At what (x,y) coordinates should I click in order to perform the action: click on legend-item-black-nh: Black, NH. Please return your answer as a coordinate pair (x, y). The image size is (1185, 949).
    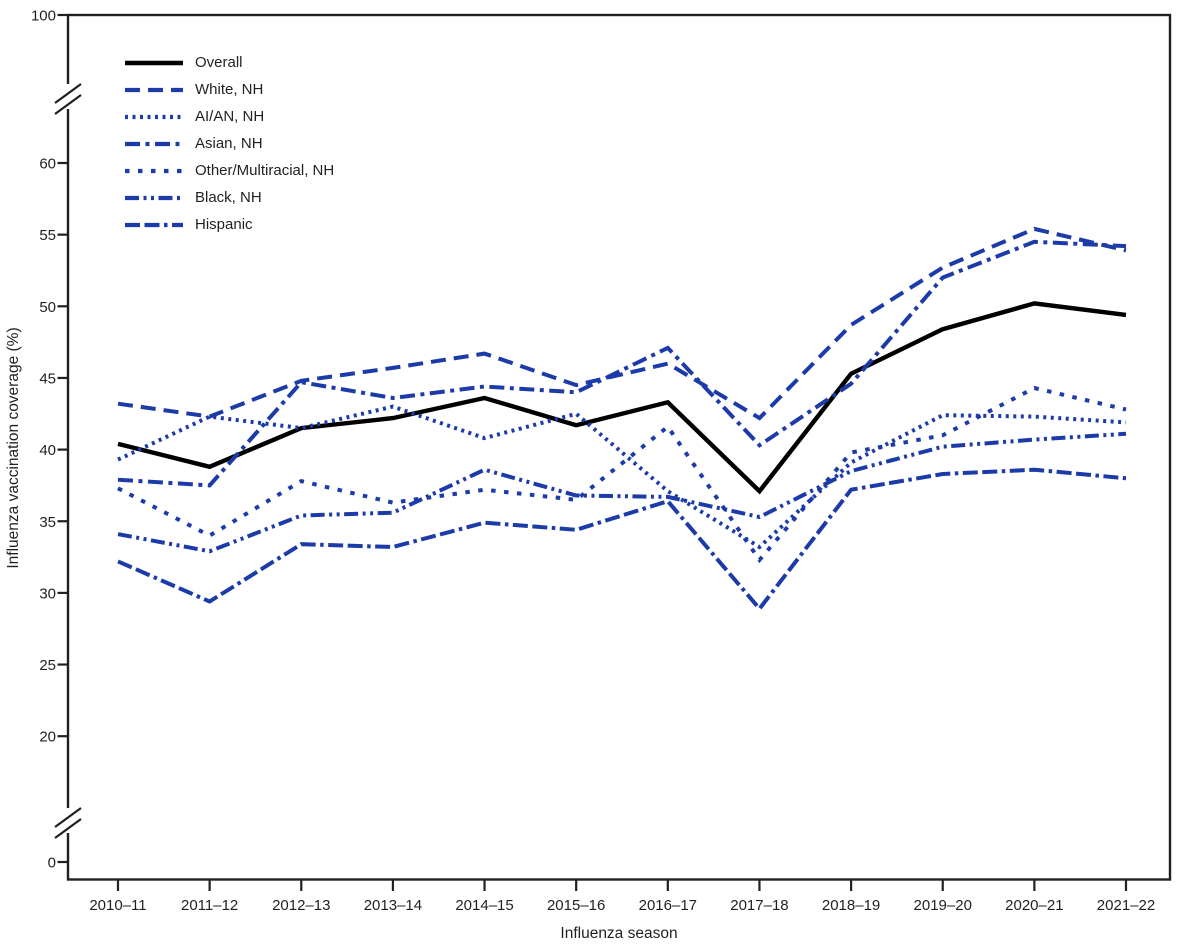
    Looking at the image, I should click on (229, 197).